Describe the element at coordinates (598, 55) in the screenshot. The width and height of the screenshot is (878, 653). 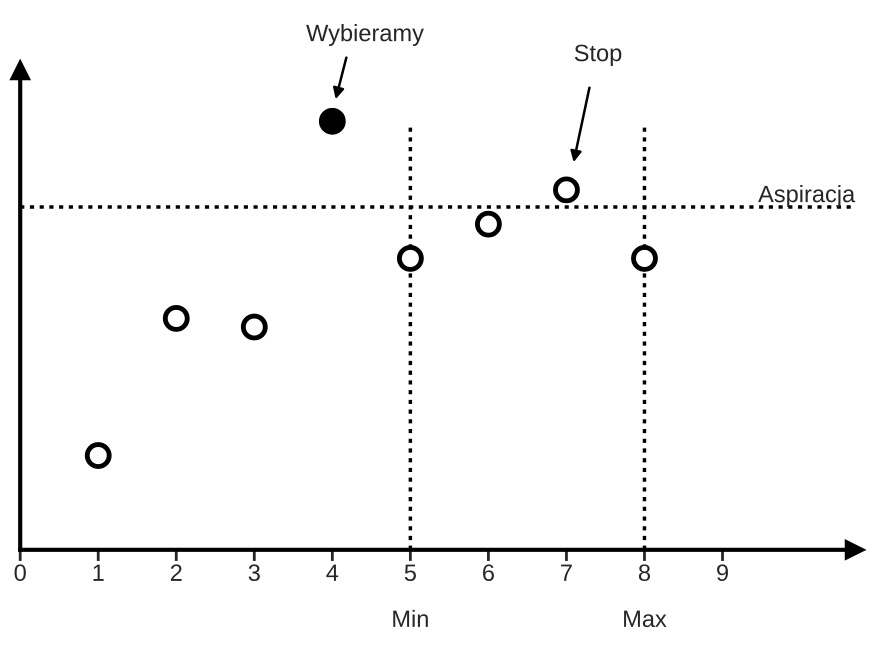
I see `text: Stop` at that location.